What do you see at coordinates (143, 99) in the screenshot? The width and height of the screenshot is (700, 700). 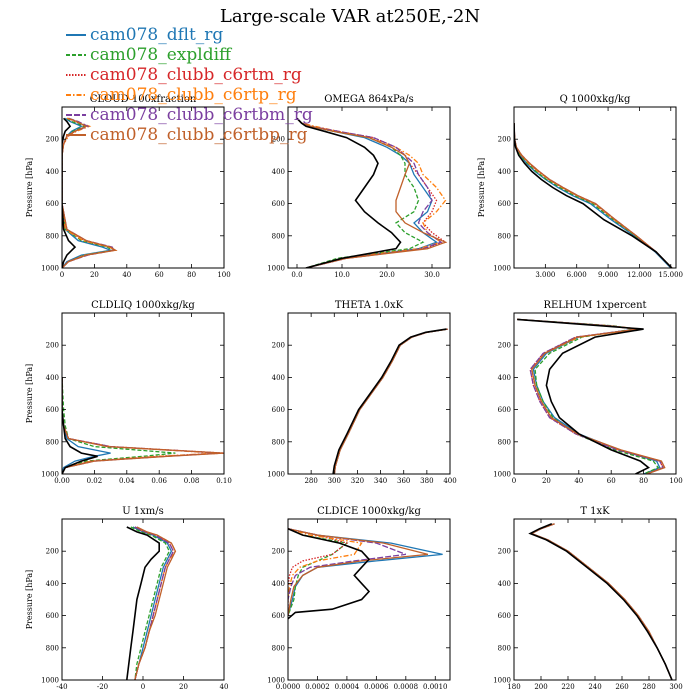 I see `panel-title: CLOUD 100xfraction` at bounding box center [143, 99].